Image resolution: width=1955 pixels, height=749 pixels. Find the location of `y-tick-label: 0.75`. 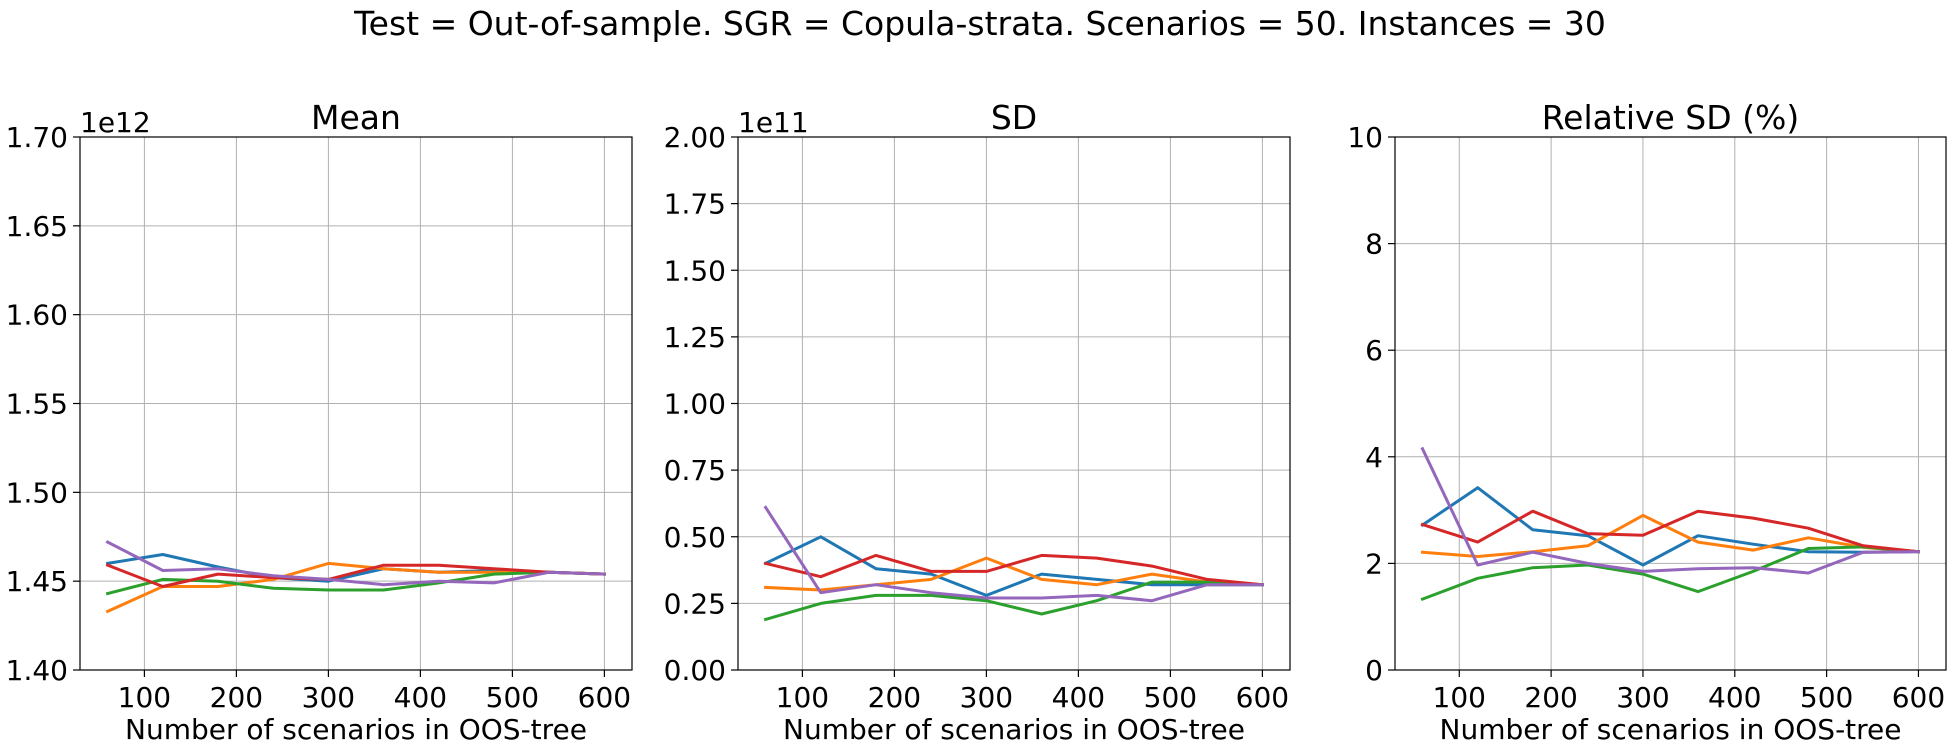

y-tick-label: 0.75 is located at coordinates (695, 470).